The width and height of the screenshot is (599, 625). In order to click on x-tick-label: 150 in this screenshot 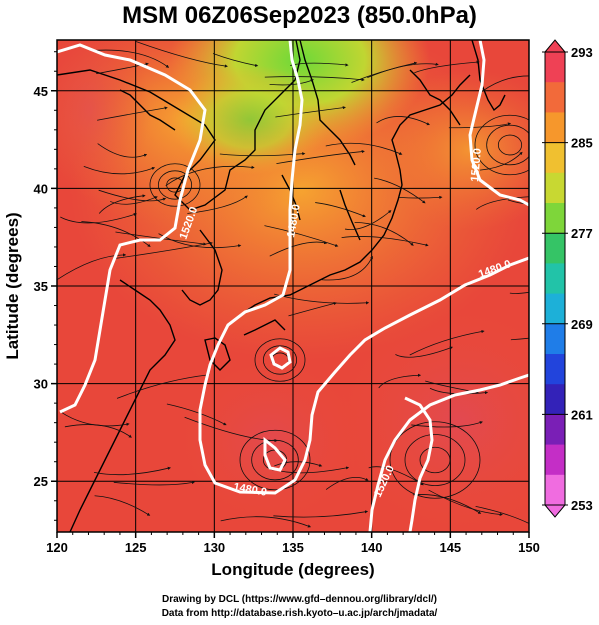, I will do `click(529, 547)`.